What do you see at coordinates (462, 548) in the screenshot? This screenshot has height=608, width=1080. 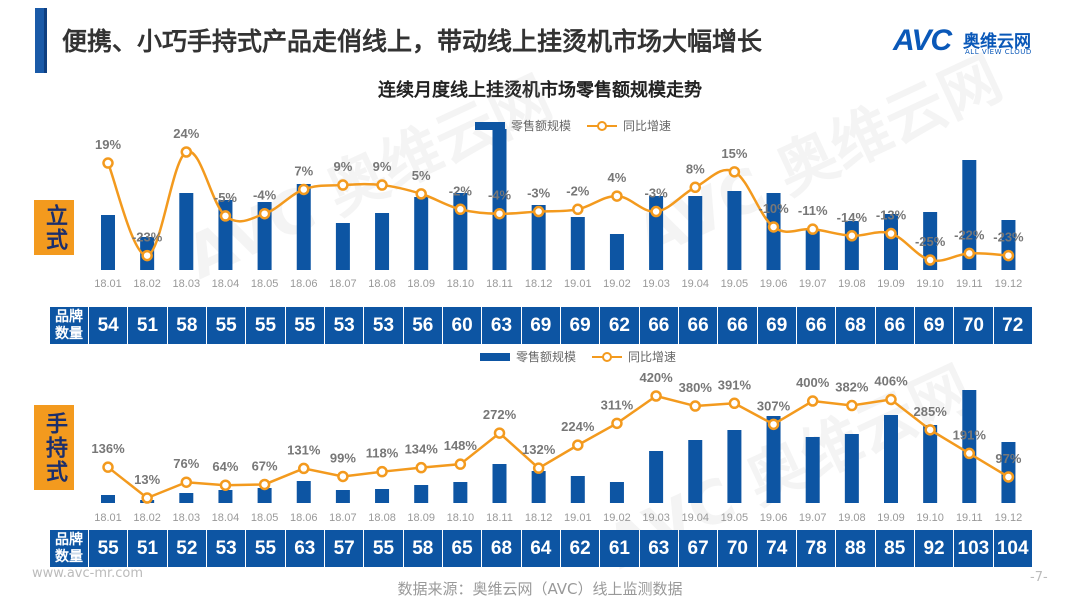 I see `brand-count-cell: 65` at bounding box center [462, 548].